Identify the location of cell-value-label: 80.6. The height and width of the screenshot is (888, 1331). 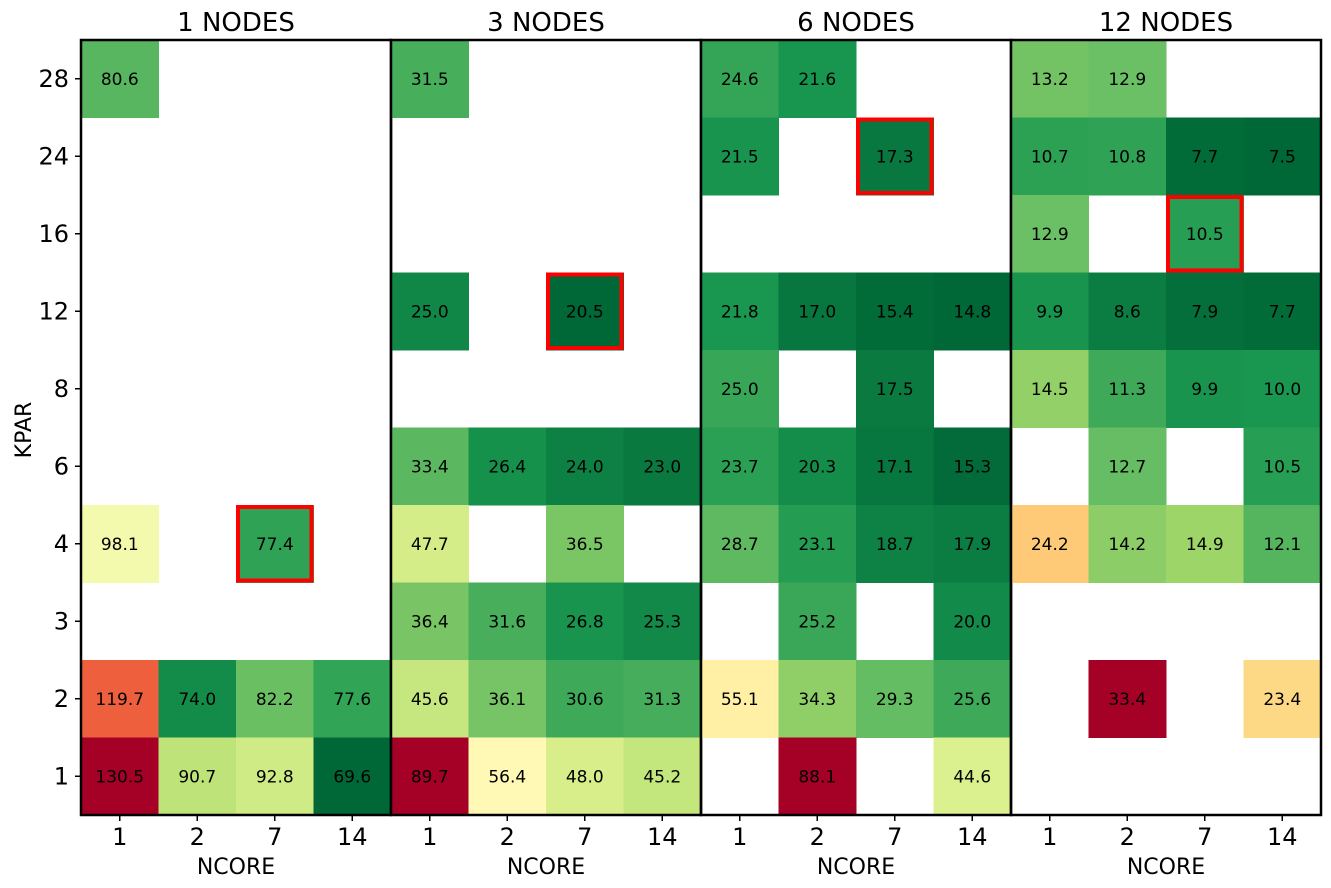
(120, 80).